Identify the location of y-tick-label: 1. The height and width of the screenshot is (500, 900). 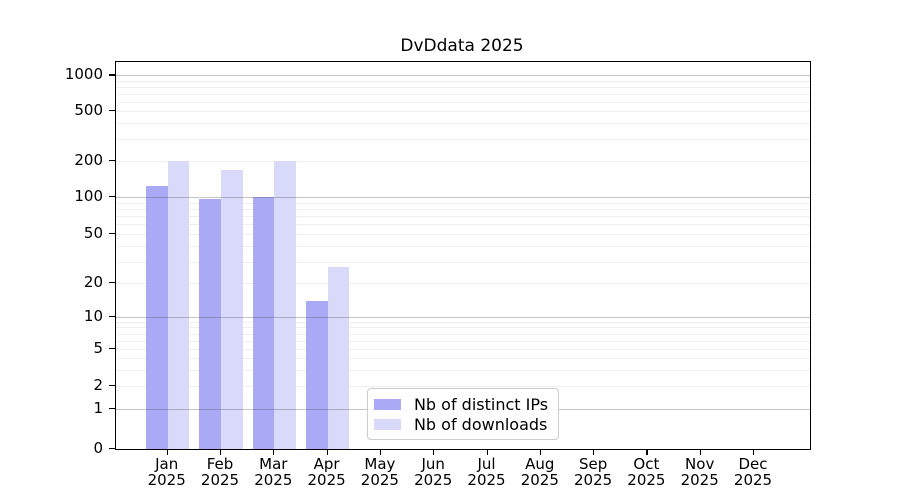
(98, 407).